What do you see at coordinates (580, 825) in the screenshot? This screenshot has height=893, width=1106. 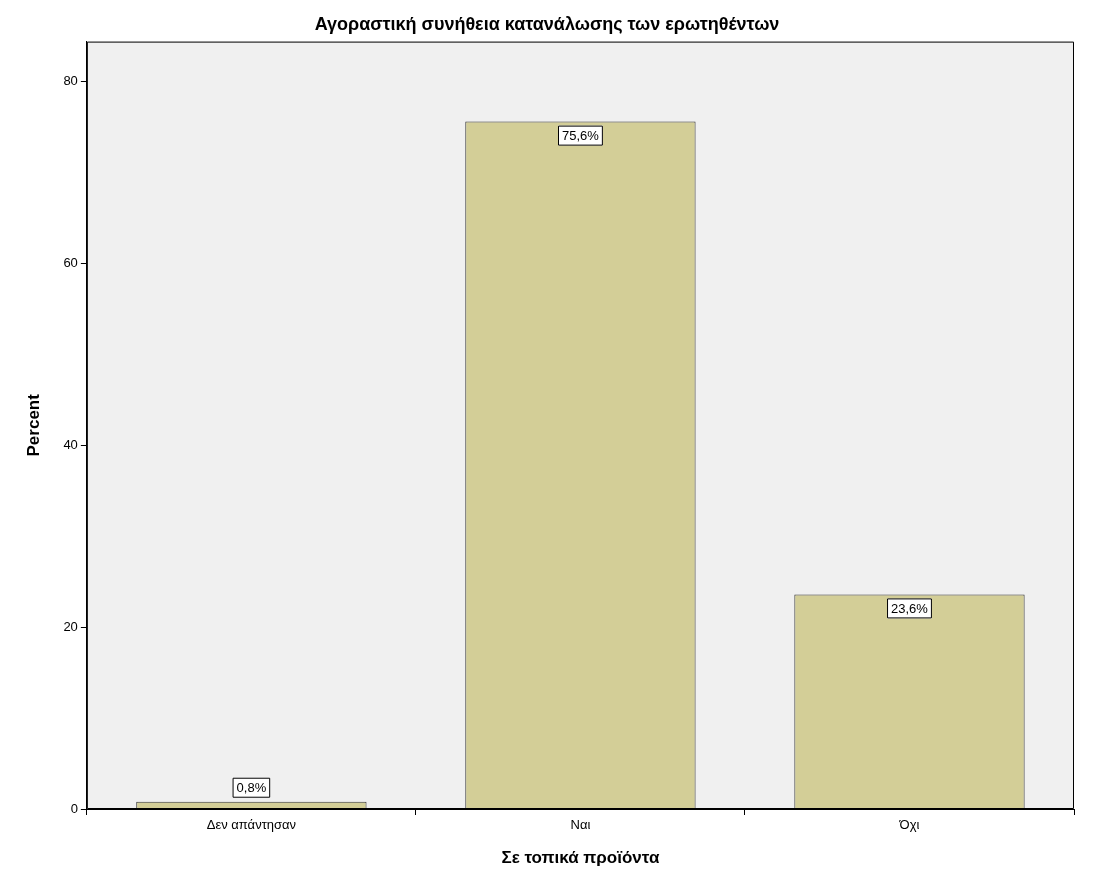 I see `x-tick-label: Ναι` at bounding box center [580, 825].